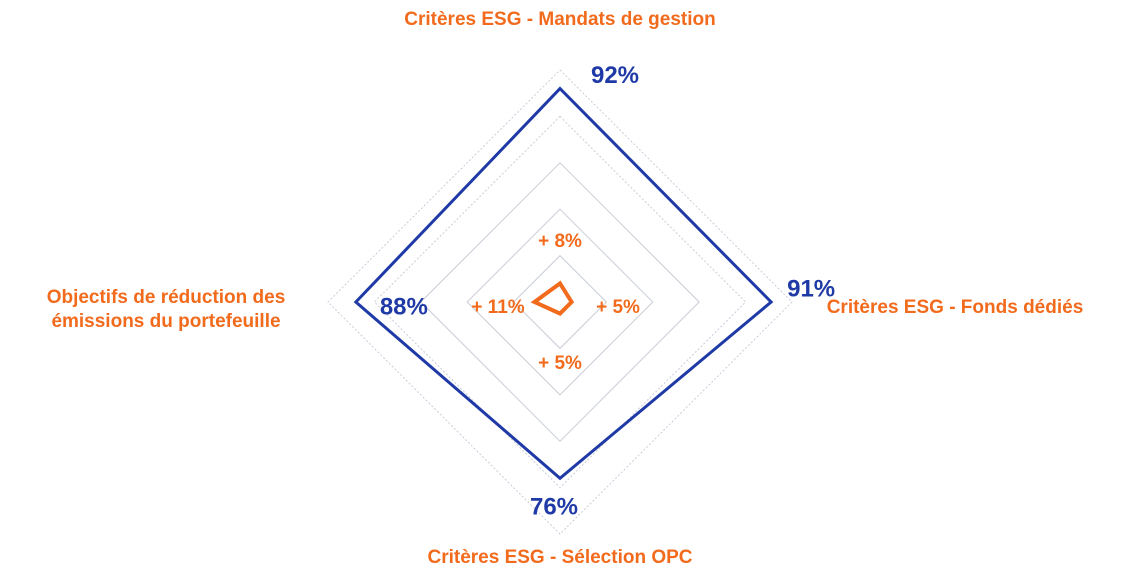 This screenshot has width=1127, height=576. What do you see at coordinates (560, 557) in the screenshot?
I see `category-label: Critères ESG - Sélection OPC` at bounding box center [560, 557].